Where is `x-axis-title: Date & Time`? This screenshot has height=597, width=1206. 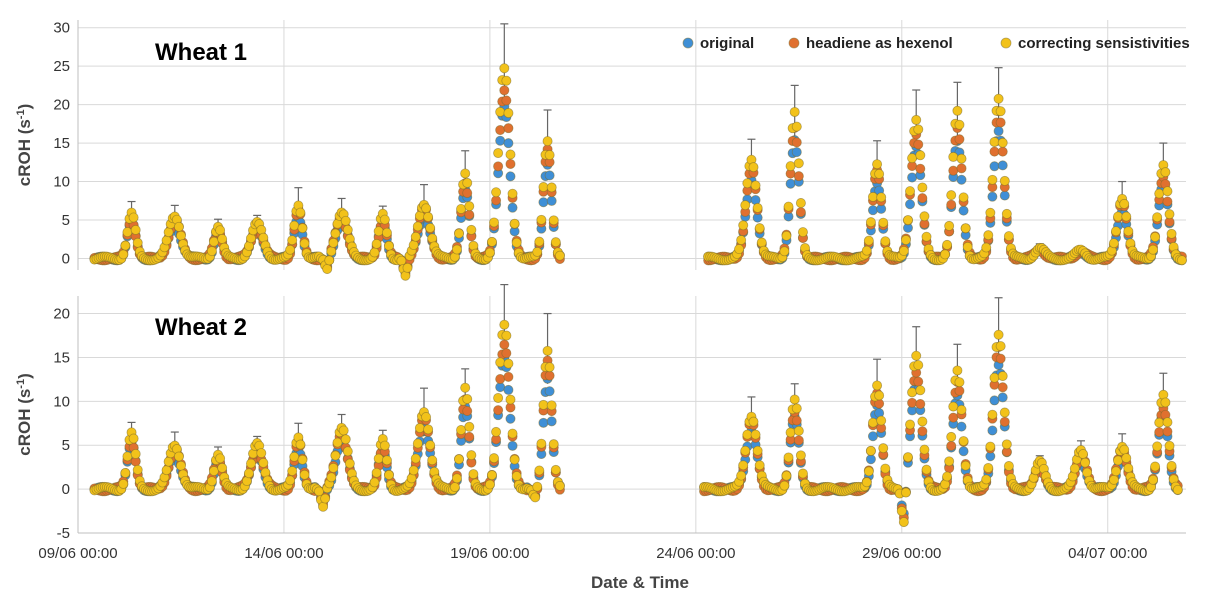 x-axis-title: Date & Time is located at coordinates (640, 582).